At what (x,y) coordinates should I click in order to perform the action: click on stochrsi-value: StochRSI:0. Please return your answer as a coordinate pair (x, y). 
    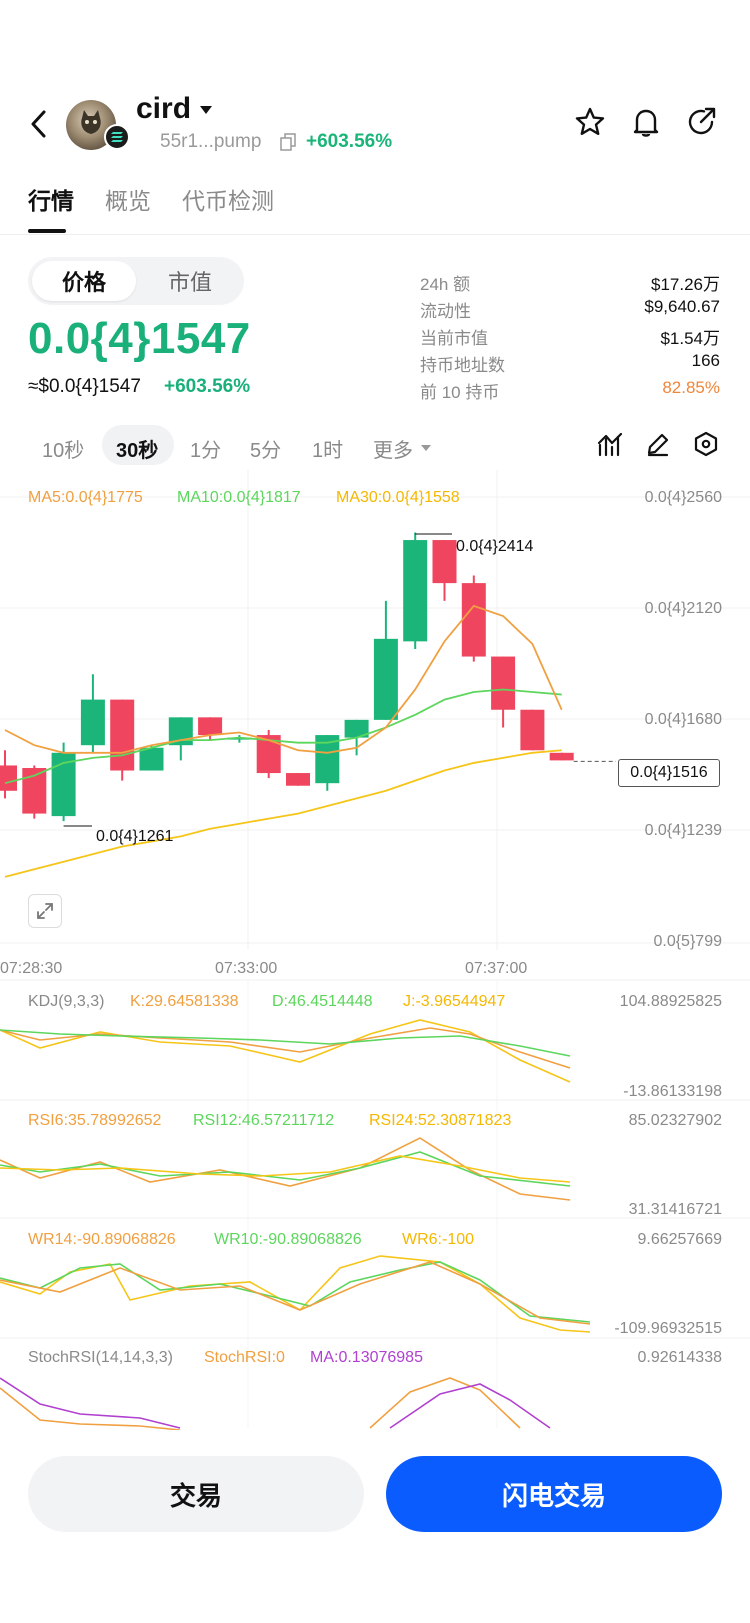
    Looking at the image, I should click on (244, 1357).